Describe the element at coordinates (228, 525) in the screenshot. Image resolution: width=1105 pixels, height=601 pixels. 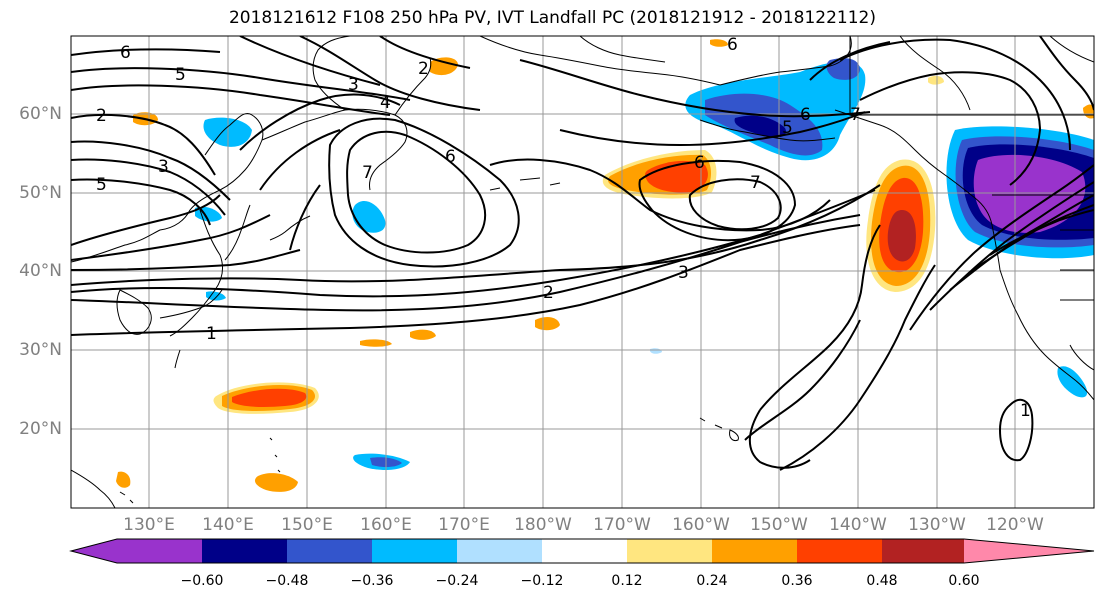
I see `lon-label: 140°E` at that location.